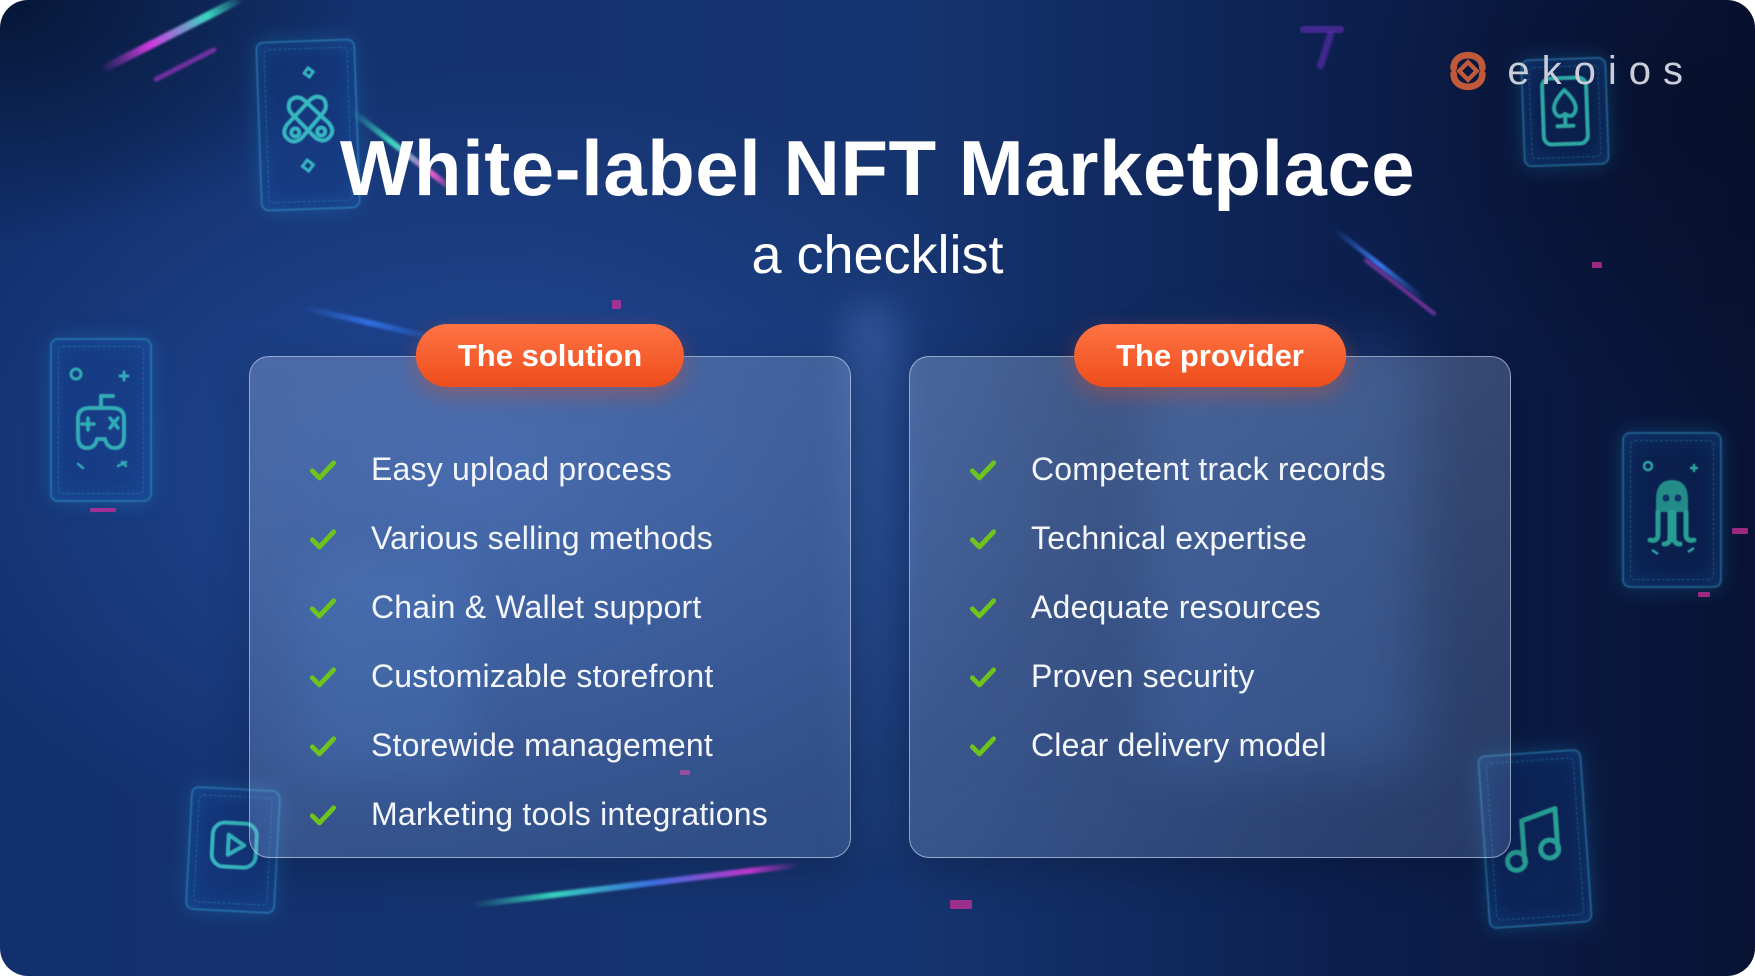 The height and width of the screenshot is (976, 1755). Describe the element at coordinates (1535, 839) in the screenshot. I see `music-note-nft-card-icon` at that location.